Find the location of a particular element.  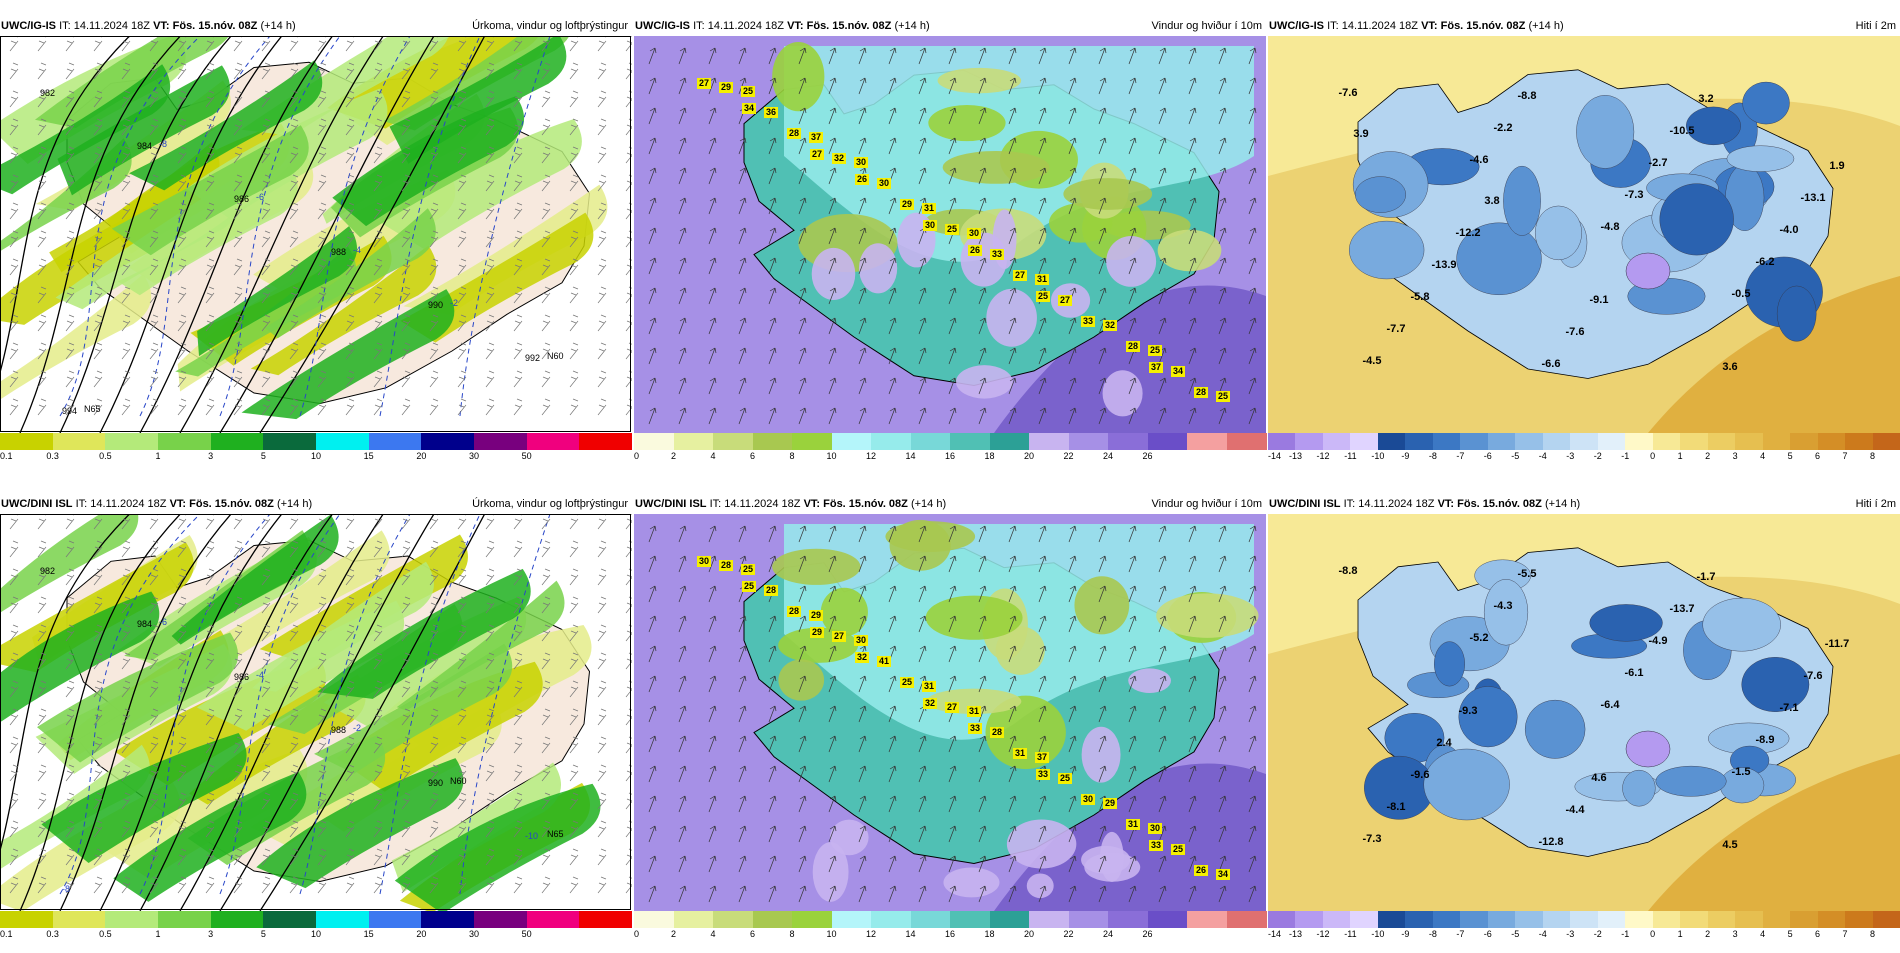

wind-patch is located at coordinates (1207, 615).